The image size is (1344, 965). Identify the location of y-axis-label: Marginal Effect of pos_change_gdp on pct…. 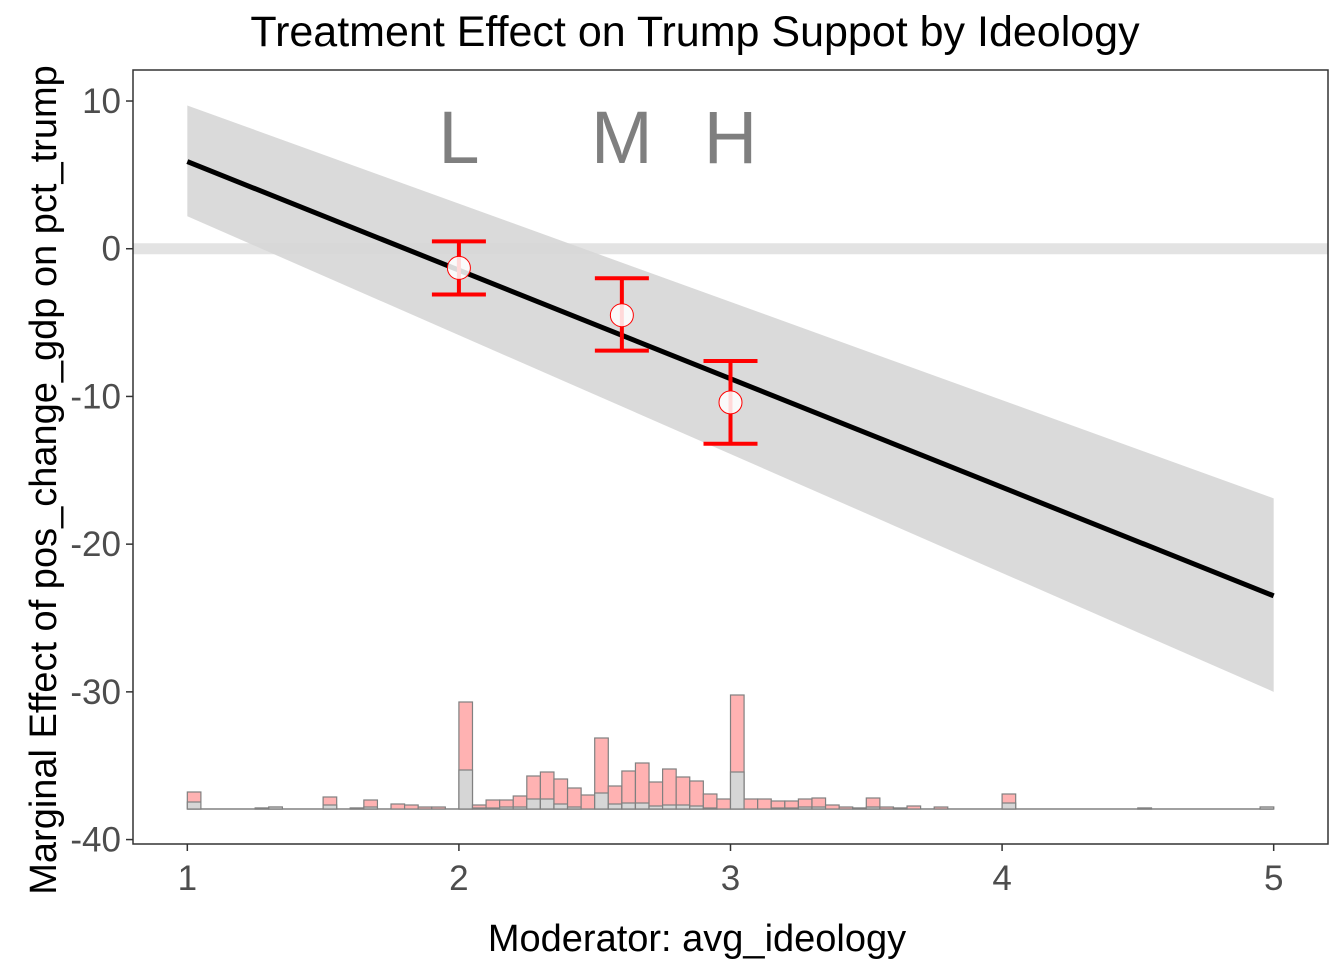
(44, 480).